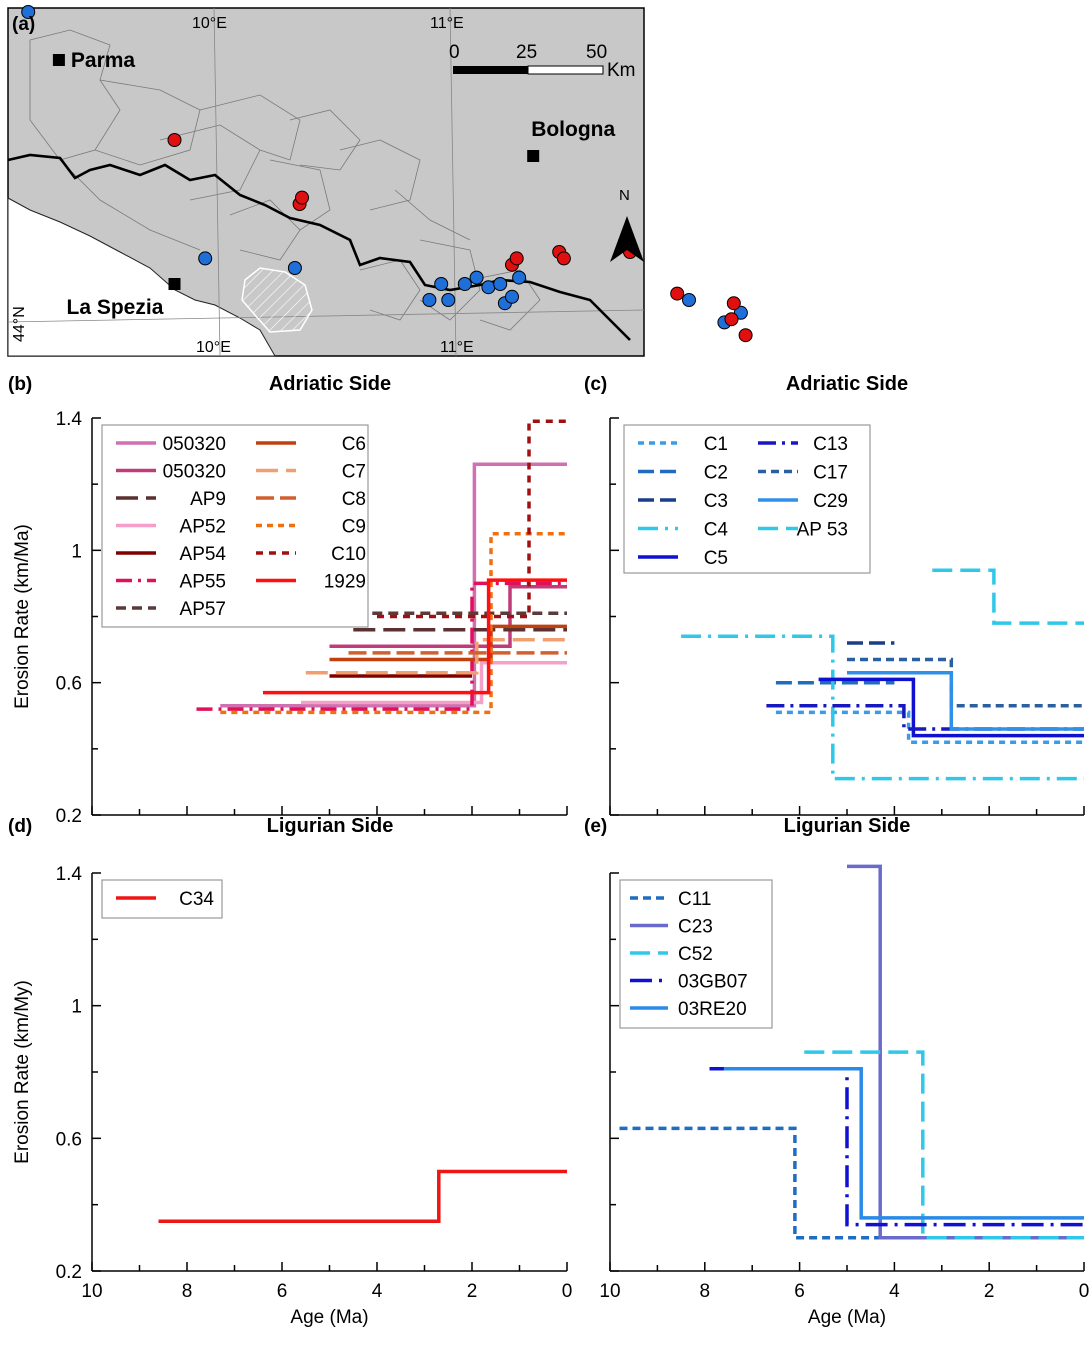  Describe the element at coordinates (989, 1291) in the screenshot. I see `chart-e-xtick-label: 2` at that location.